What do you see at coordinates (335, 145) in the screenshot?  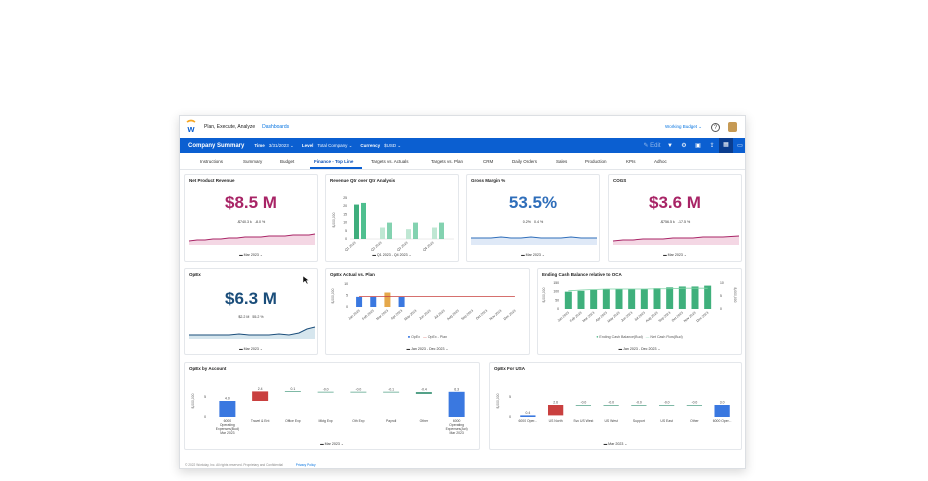 I see `level-selector: Total Company ⌄` at bounding box center [335, 145].